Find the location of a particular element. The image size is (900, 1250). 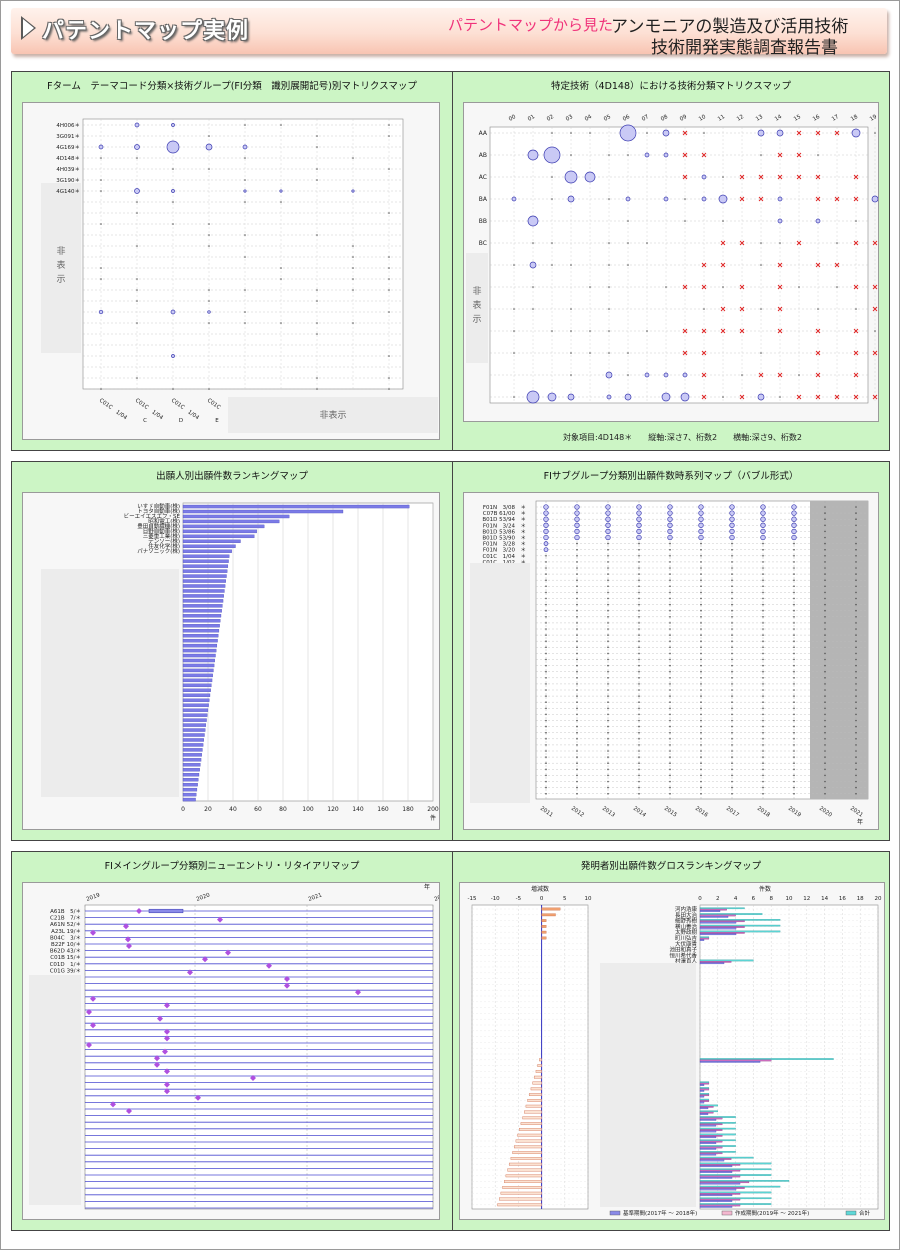

right-tick-label: 4 is located at coordinates (736, 899).